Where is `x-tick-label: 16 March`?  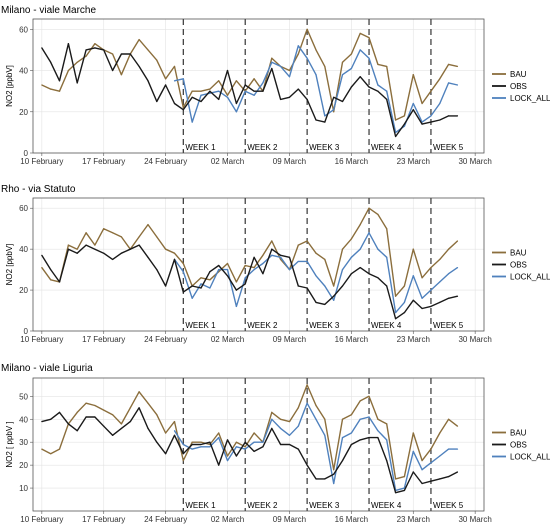 x-tick-label: 16 March is located at coordinates (351, 161).